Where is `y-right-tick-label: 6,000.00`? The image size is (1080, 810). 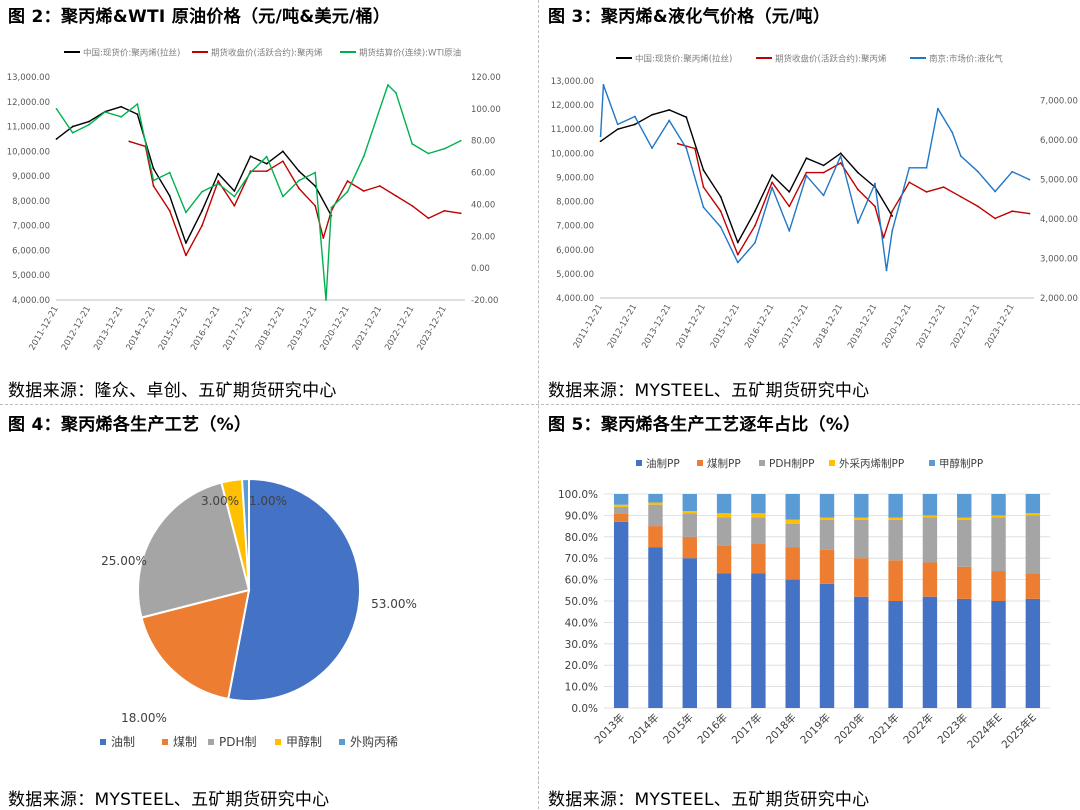 y-right-tick-label: 6,000.00 is located at coordinates (1059, 141).